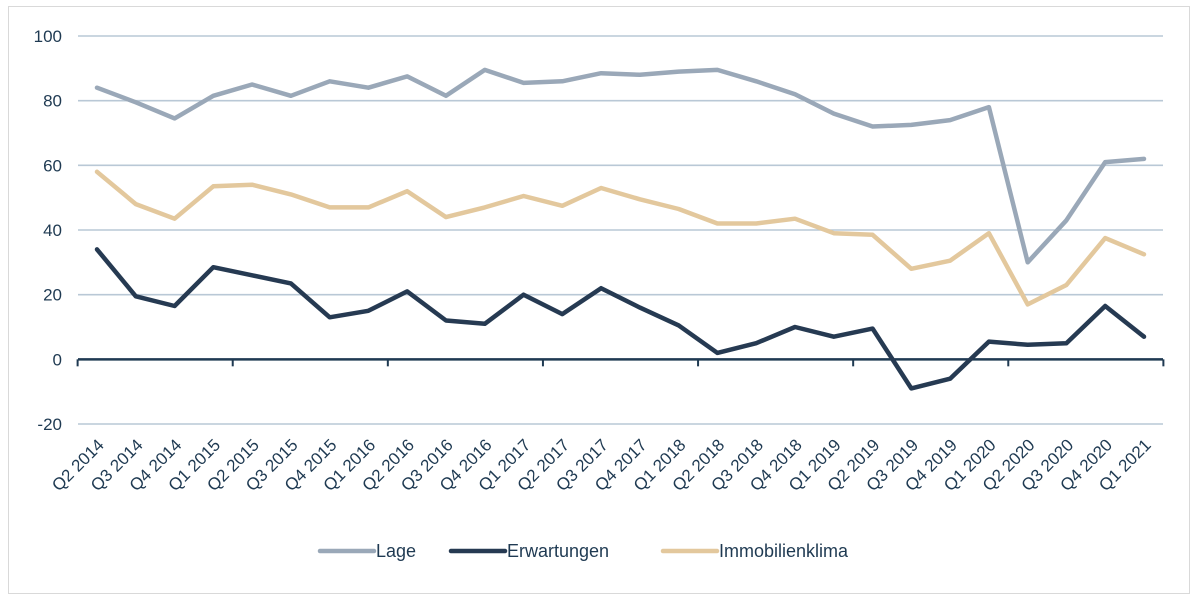 Image resolution: width=1200 pixels, height=602 pixels. I want to click on y-tick-label: 60, so click(52, 165).